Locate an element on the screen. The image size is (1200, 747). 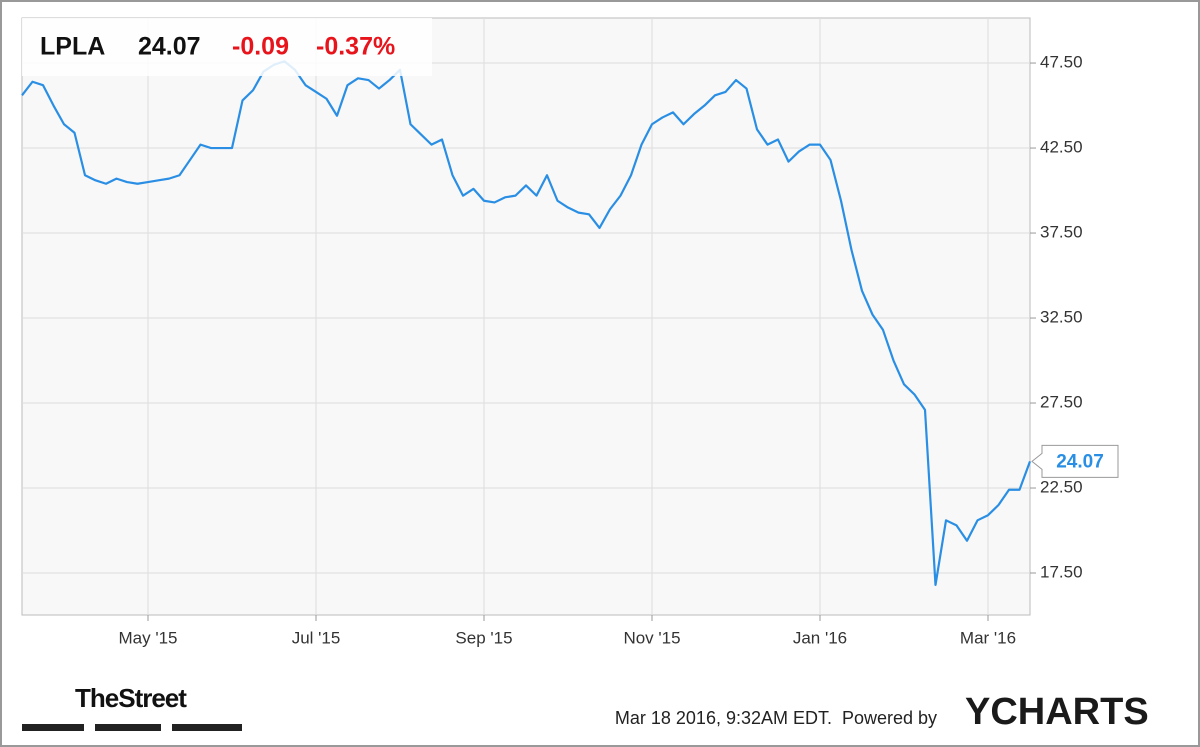
x-tick-label: Jul '15 is located at coordinates (316, 637).